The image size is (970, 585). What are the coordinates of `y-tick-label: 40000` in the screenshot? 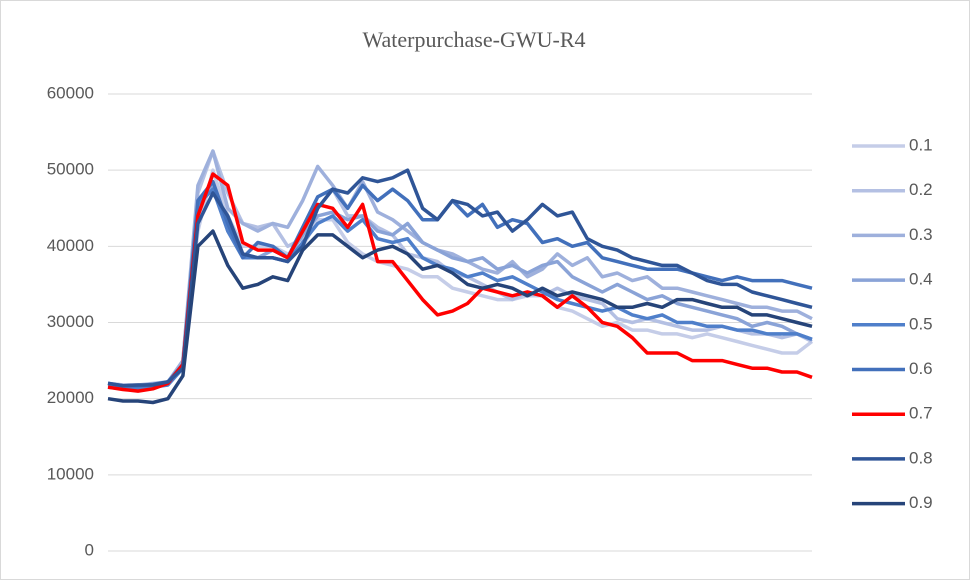 It's located at (70, 245).